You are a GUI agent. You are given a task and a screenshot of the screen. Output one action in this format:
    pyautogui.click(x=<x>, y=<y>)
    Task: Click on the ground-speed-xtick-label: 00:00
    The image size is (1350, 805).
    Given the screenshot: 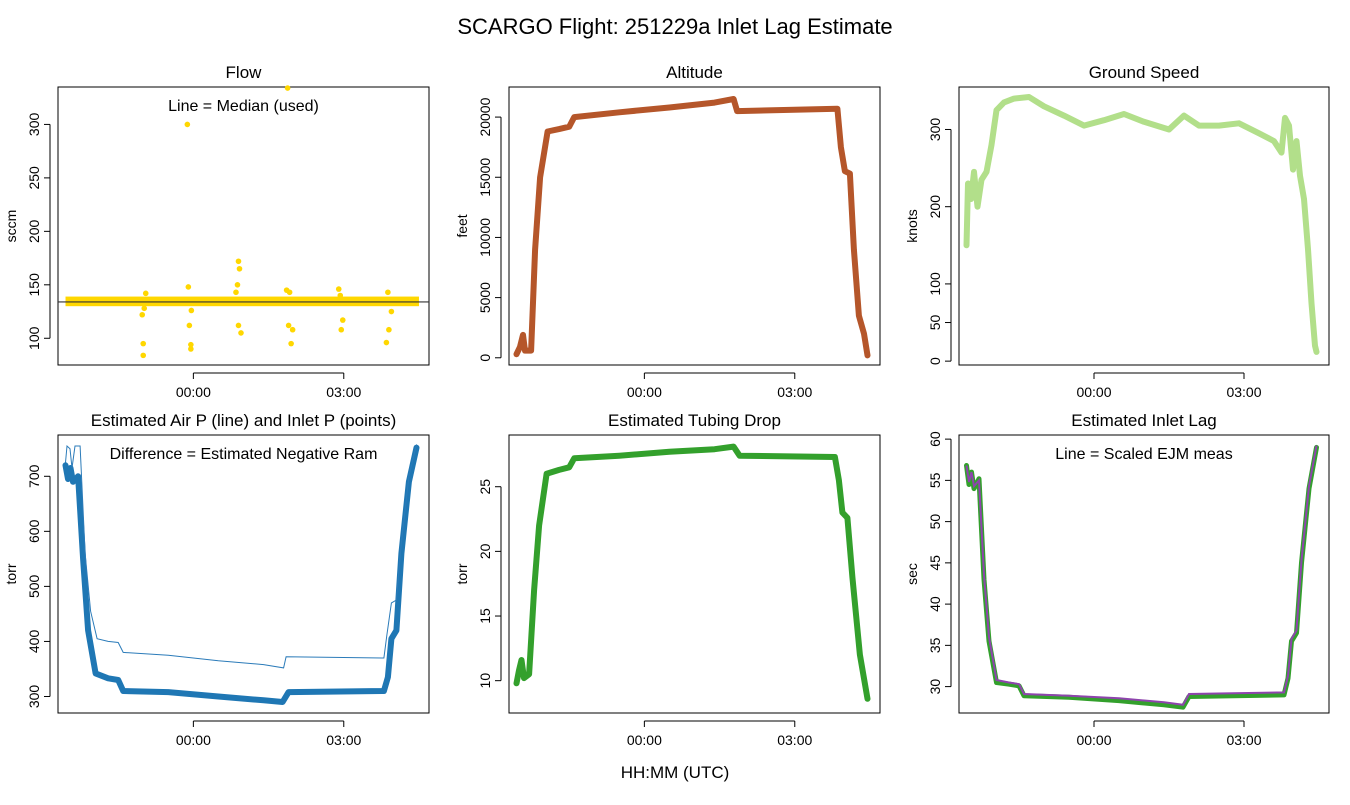 What is the action you would take?
    pyautogui.click(x=1093, y=392)
    